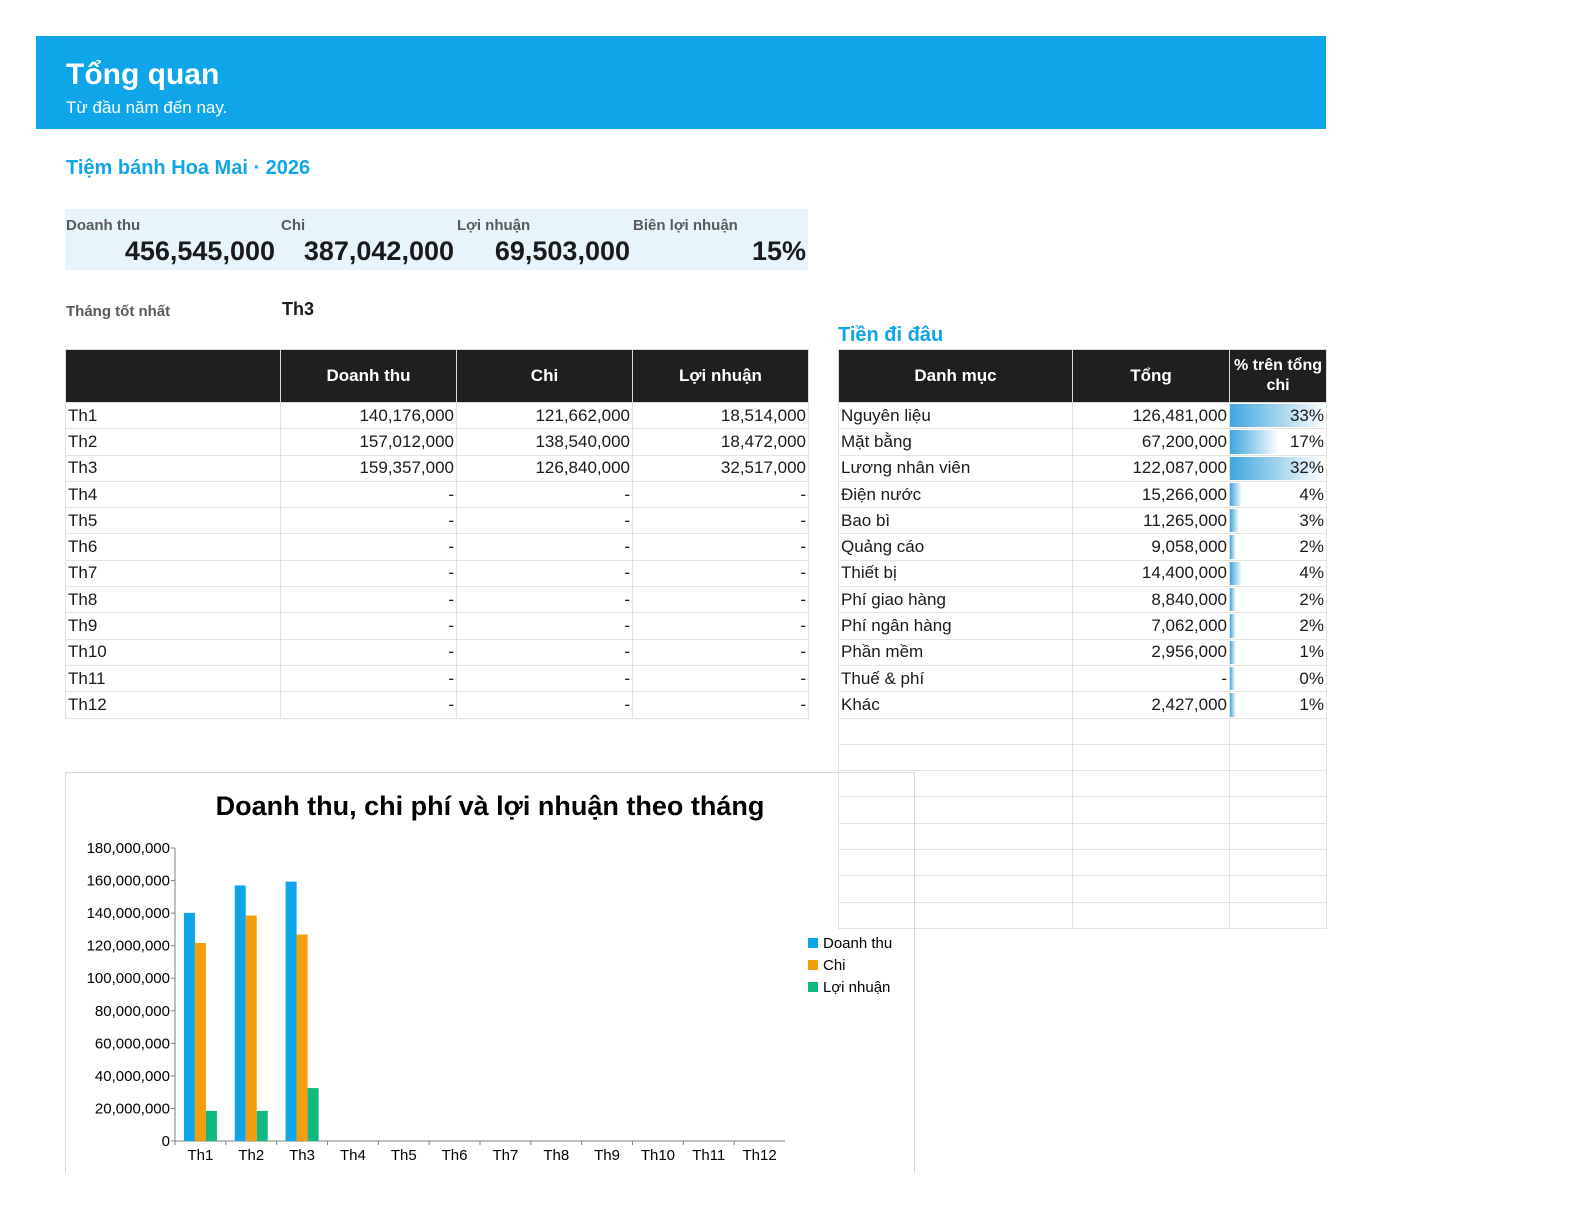 This screenshot has height=1224, width=1584. What do you see at coordinates (955, 652) in the screenshot?
I see `category-cell: Phần mềm` at bounding box center [955, 652].